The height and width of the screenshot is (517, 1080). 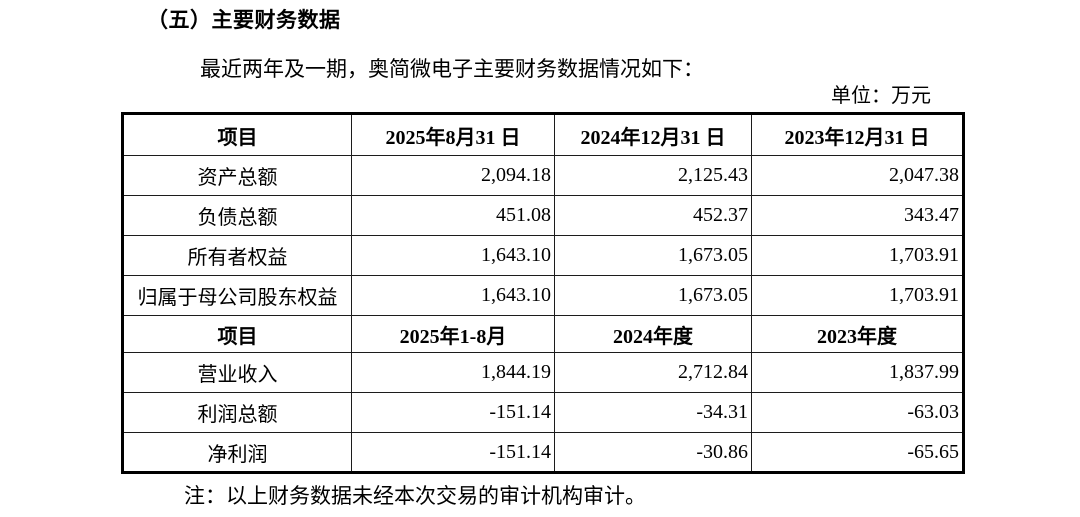 I want to click on table-row-owners-equity: 所有者权益 1,643.10 1,673.05 1,703.91, so click(x=543, y=255).